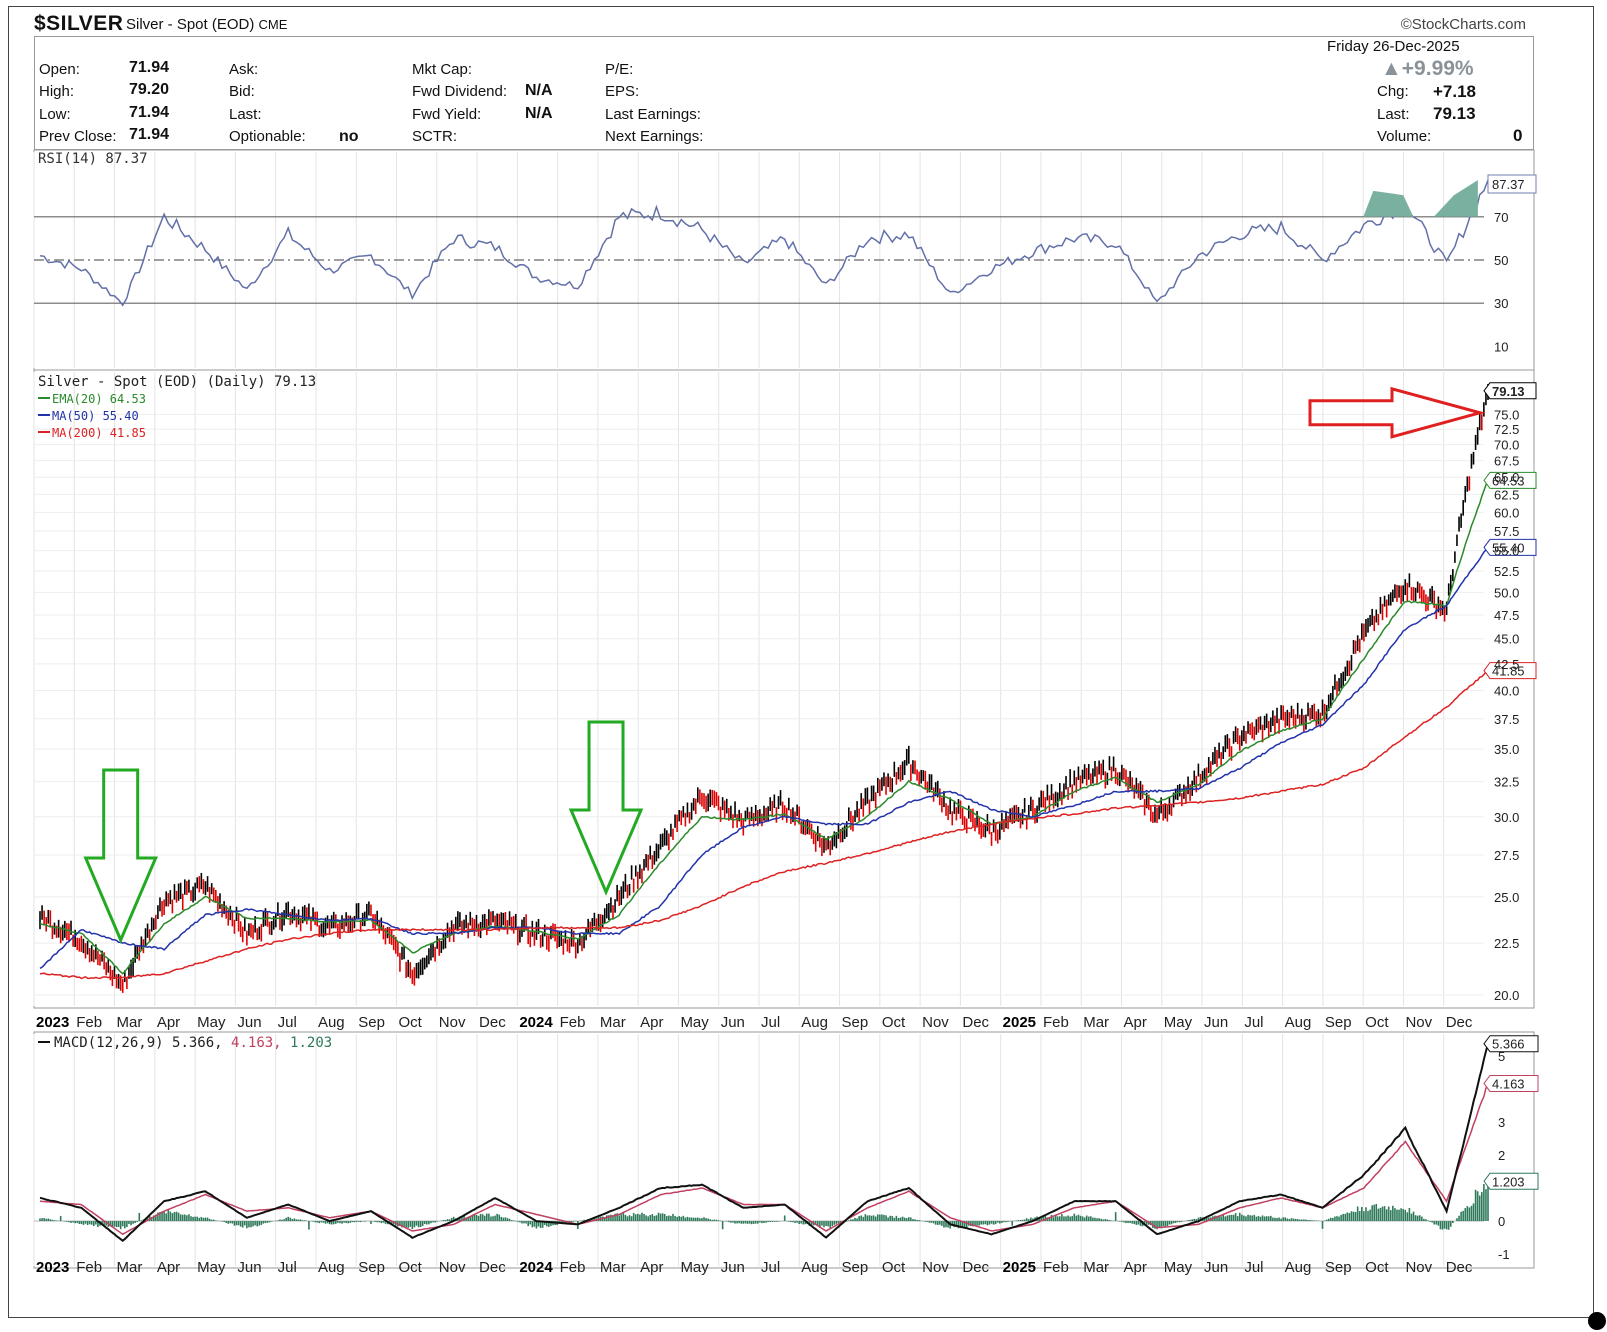 The image size is (1607, 1332). What do you see at coordinates (1506, 571) in the screenshot?
I see `price-tick-52.5: 52.5` at bounding box center [1506, 571].